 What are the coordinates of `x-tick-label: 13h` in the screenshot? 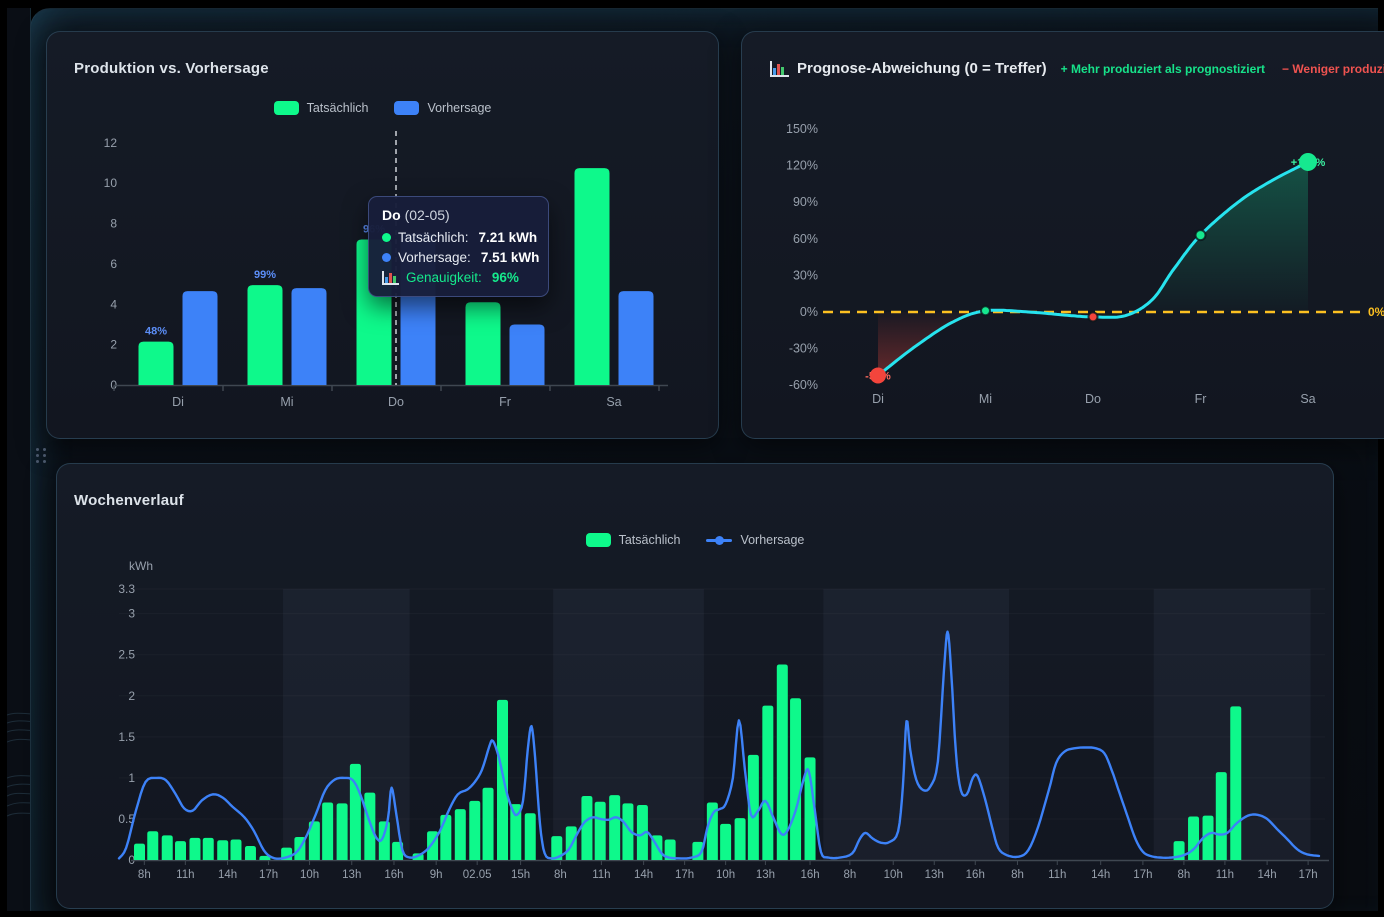 It's located at (765, 875).